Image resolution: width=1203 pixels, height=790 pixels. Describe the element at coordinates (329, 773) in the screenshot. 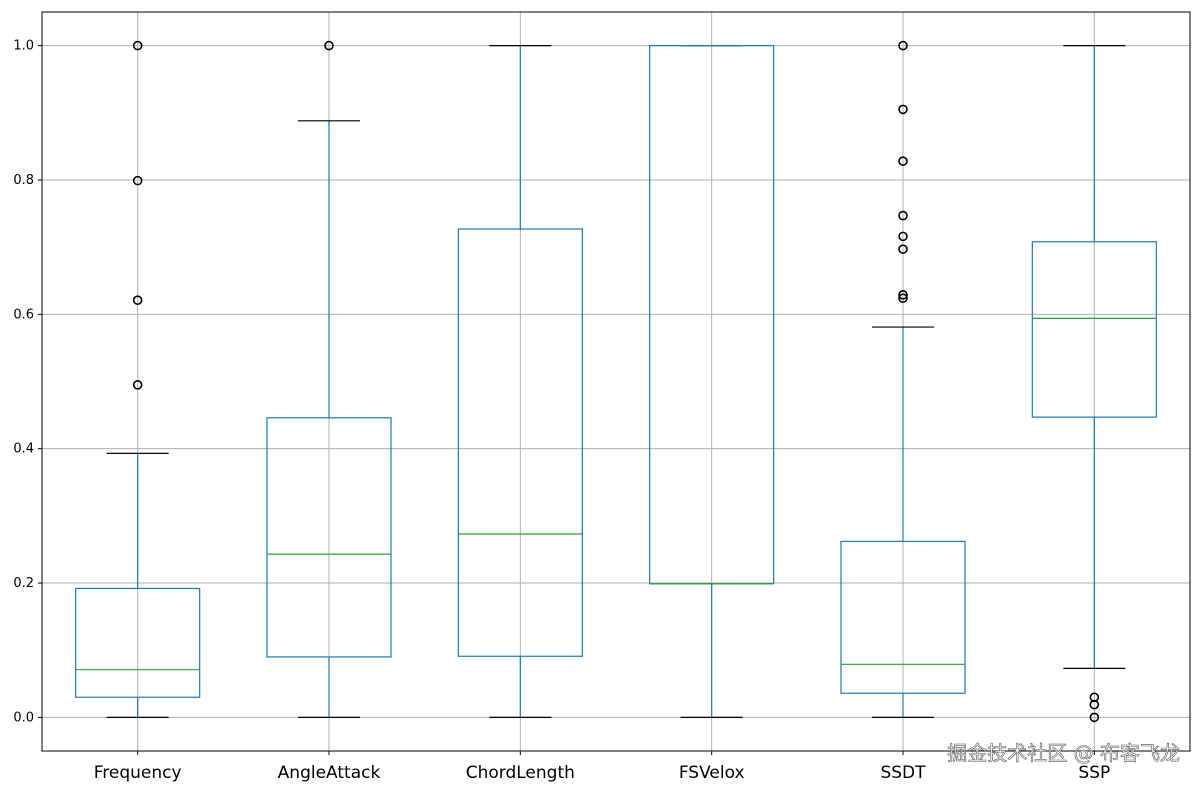

I see `x-tick-label: AngleAttack` at that location.